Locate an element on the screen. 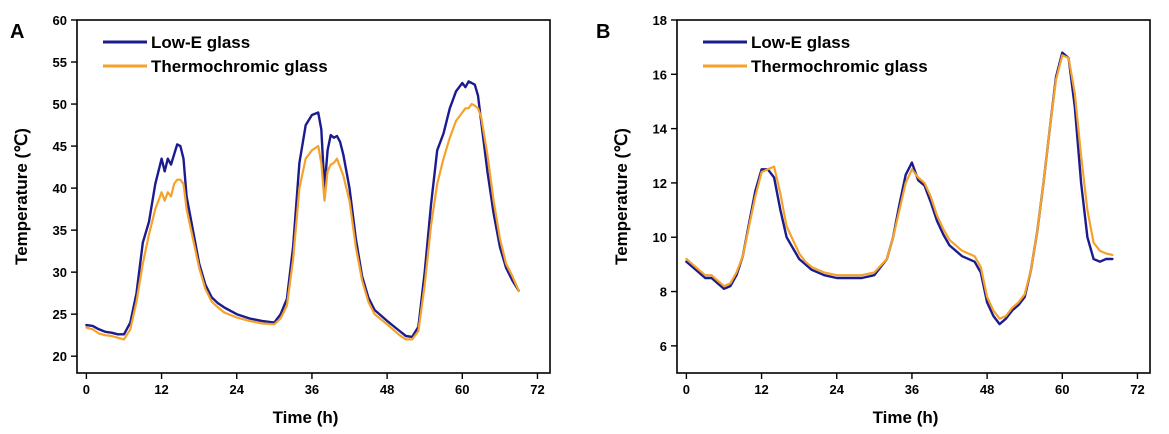 This screenshot has width=1169, height=434. y-tick-label: 10 is located at coordinates (660, 237).